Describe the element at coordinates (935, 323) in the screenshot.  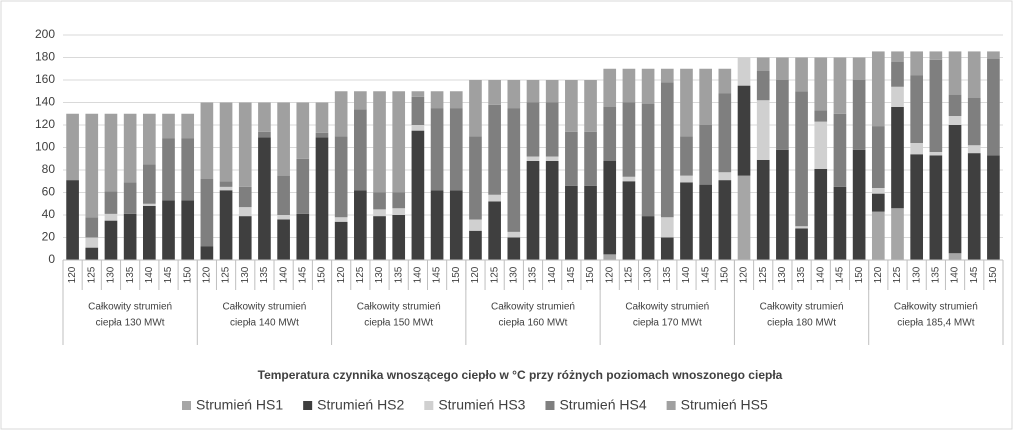
I see `group-label: ciepła 185,4 MWt` at that location.